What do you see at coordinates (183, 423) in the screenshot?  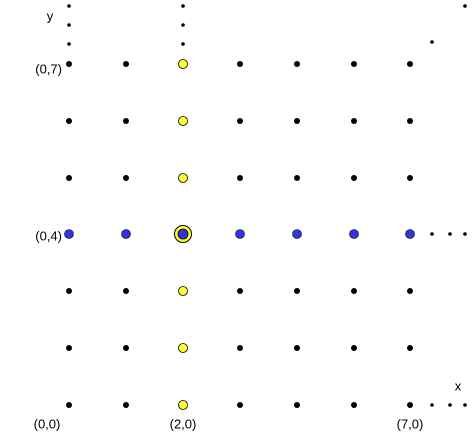 I see `point-label: (2,0)` at bounding box center [183, 423].